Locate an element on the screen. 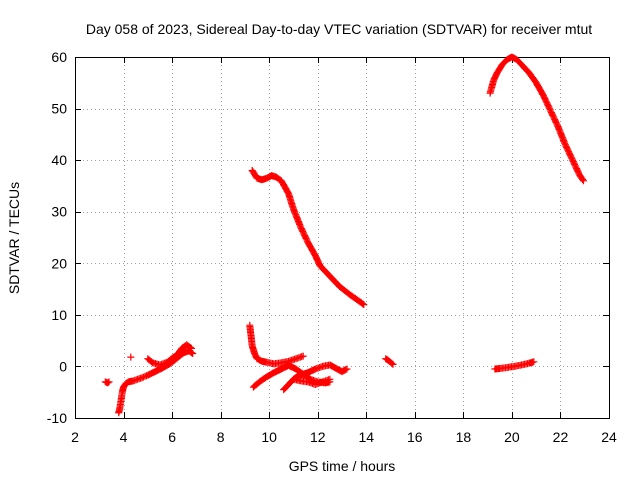 The height and width of the screenshot is (480, 640). x-tick-label: 20 is located at coordinates (512, 437).